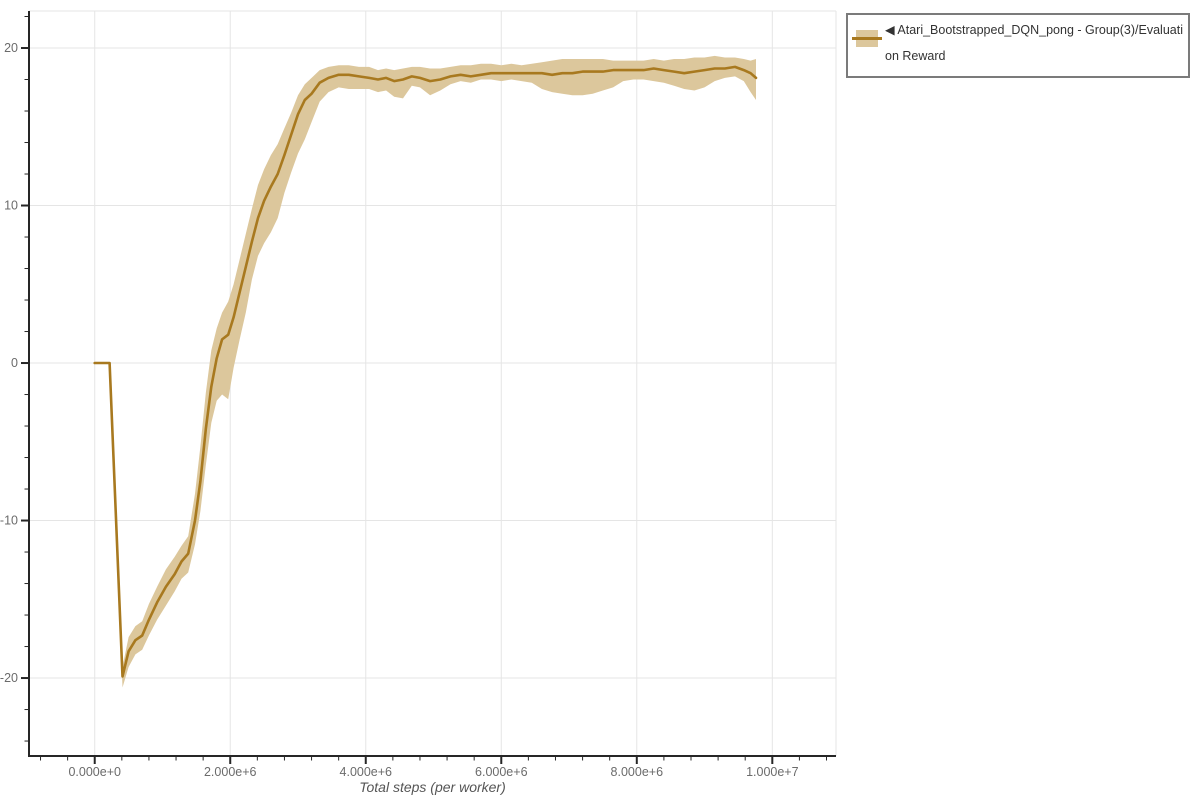 Image resolution: width=1200 pixels, height=800 pixels. Describe the element at coordinates (230, 772) in the screenshot. I see `x-tick-label: 2.000e+6` at that location.